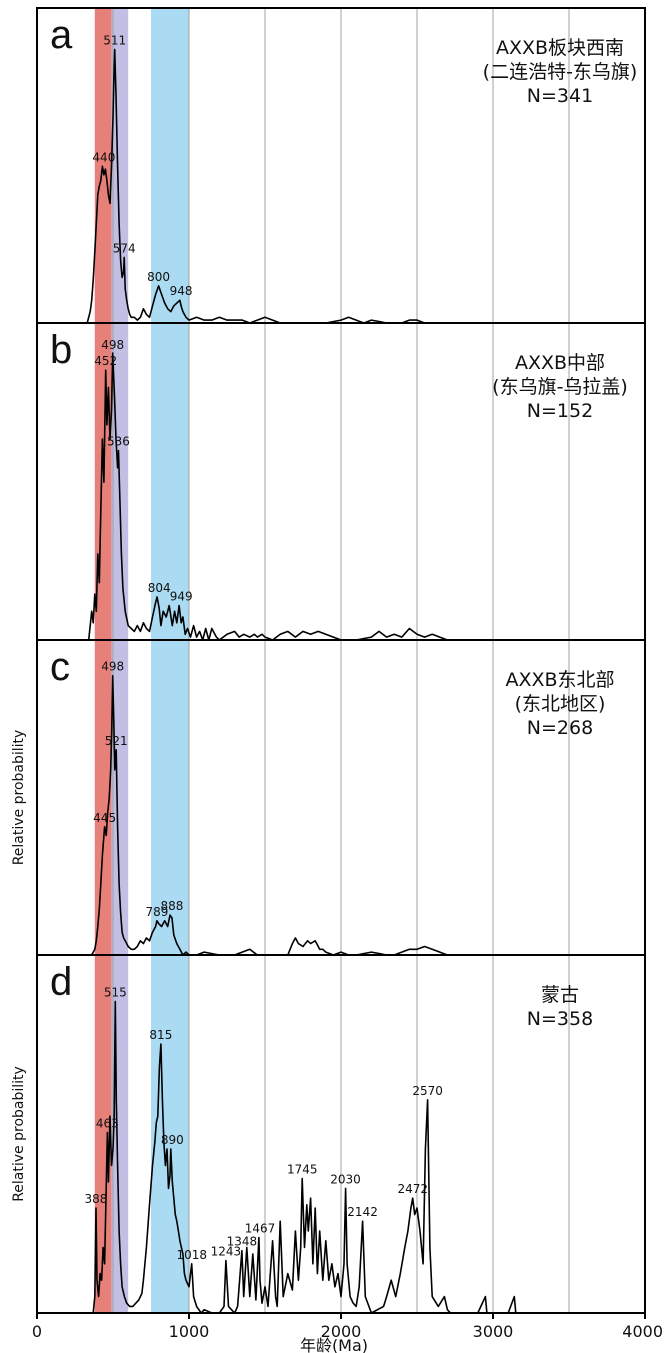 The image size is (665, 1353). I want to click on peak-label: 521, so click(116, 741).